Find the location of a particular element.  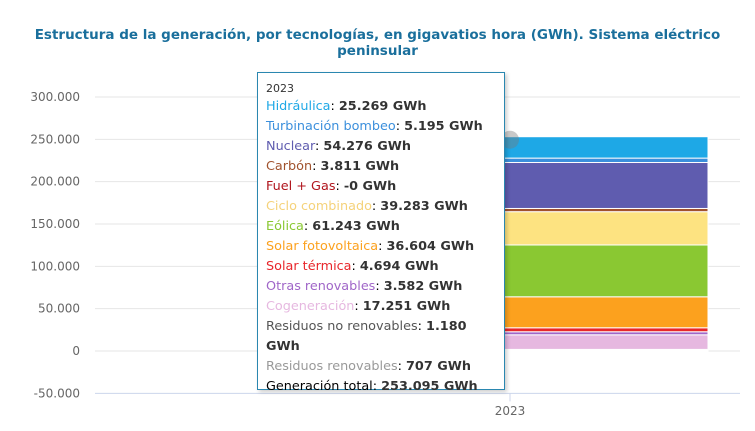

tooltip-row: Residuos renovables: 707 GWh is located at coordinates (368, 366).